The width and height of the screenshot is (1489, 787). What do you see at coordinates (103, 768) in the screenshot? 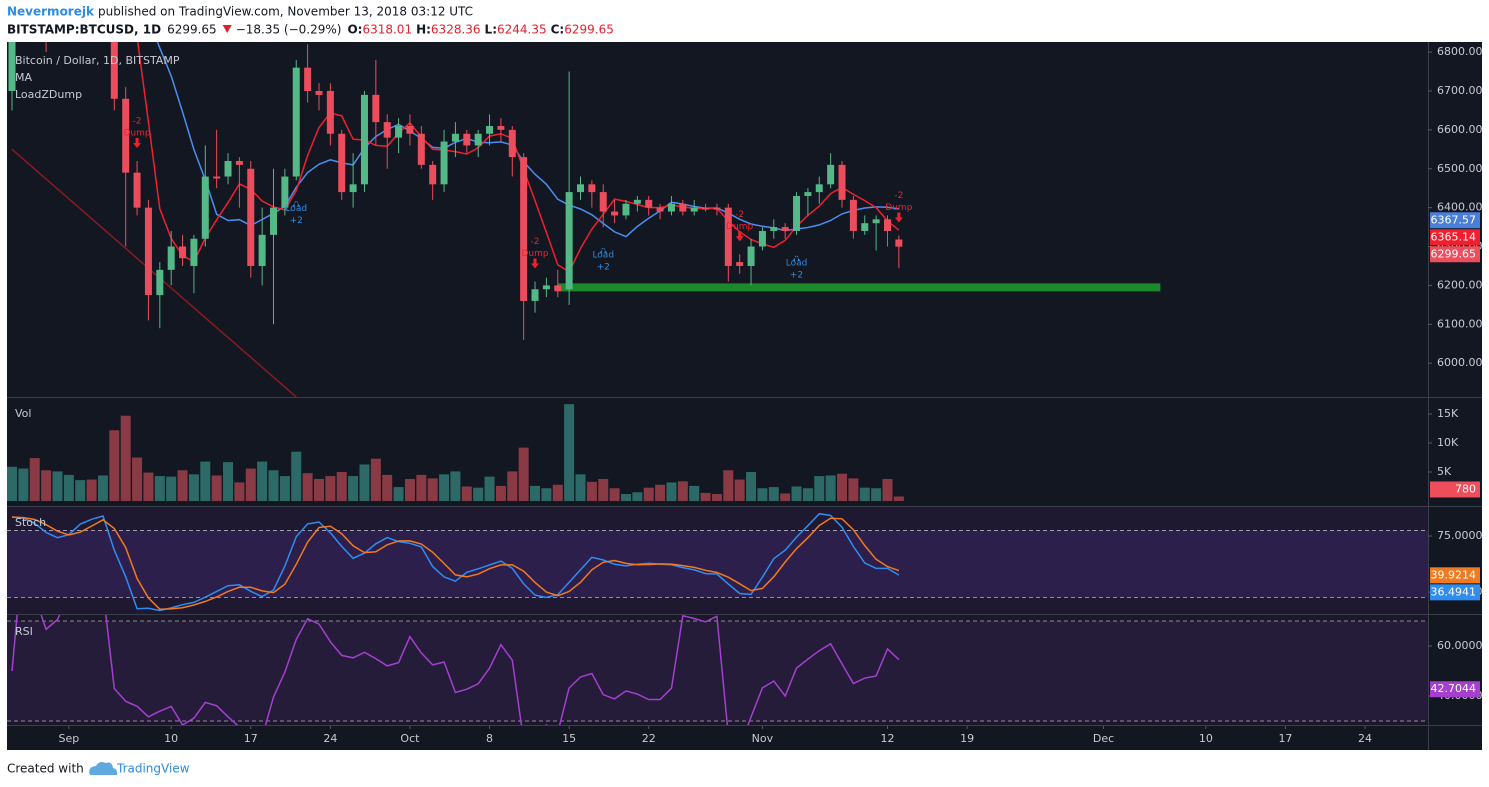
I see `logo` at bounding box center [103, 768].